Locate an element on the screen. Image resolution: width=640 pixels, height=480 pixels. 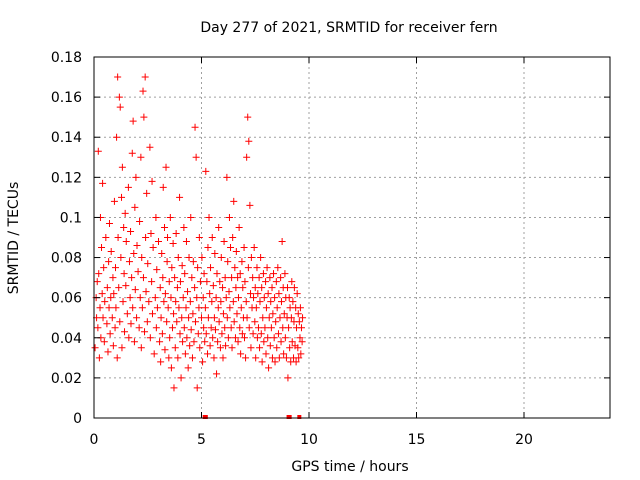
y-tick-label: 0.18 is located at coordinates (66, 58).